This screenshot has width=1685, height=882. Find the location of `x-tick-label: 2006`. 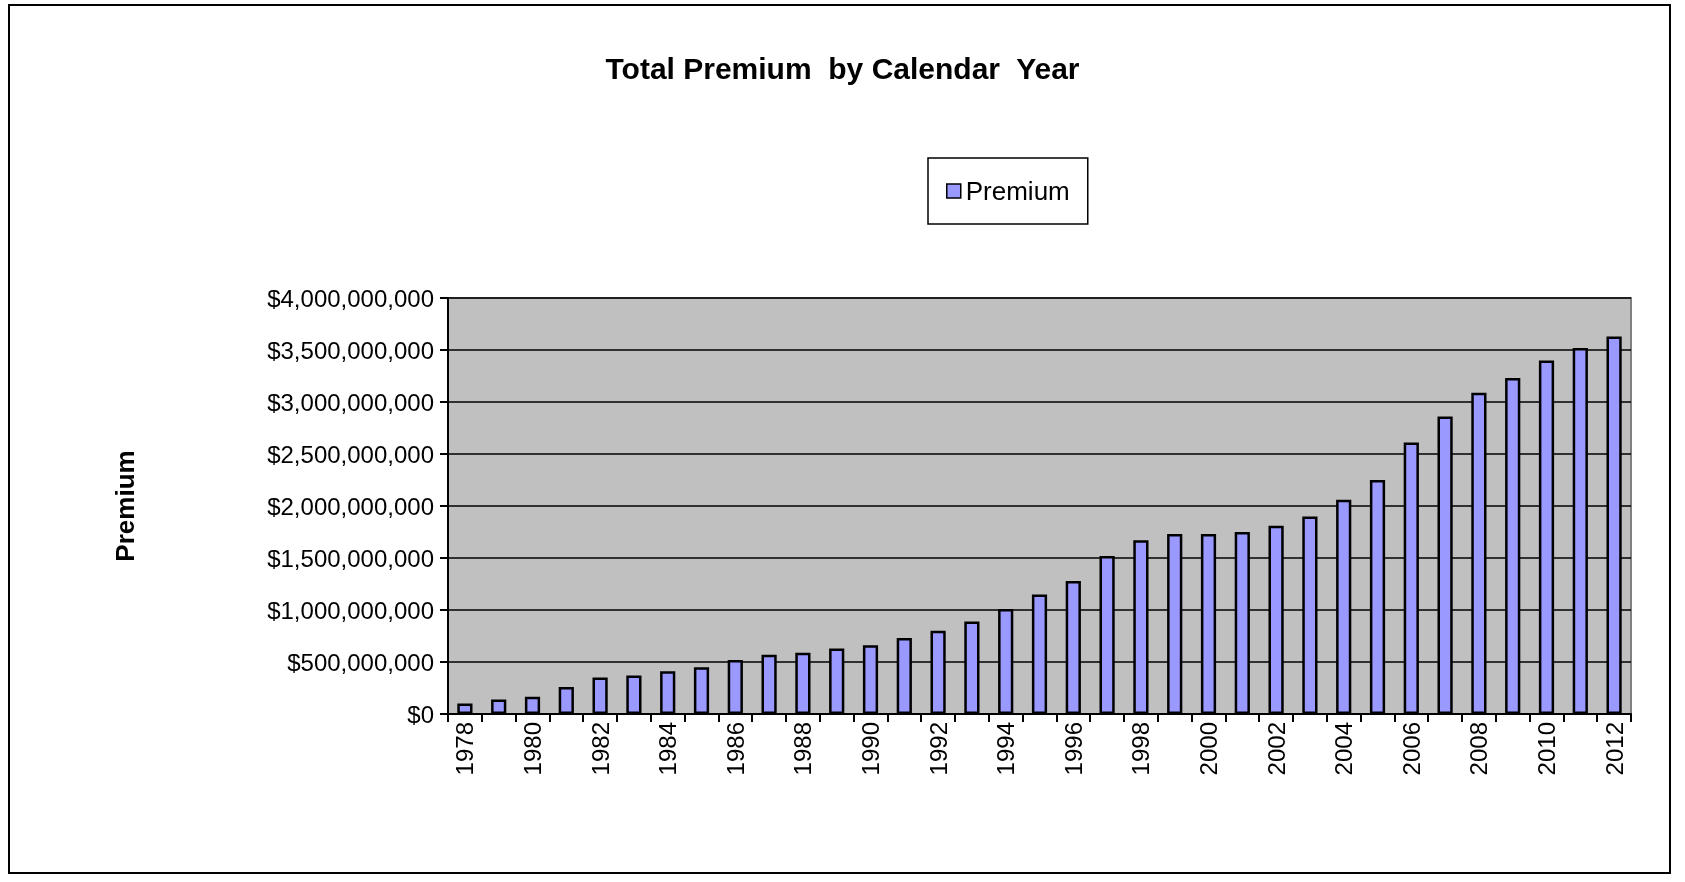

x-tick-label: 2006 is located at coordinates (1411, 749).